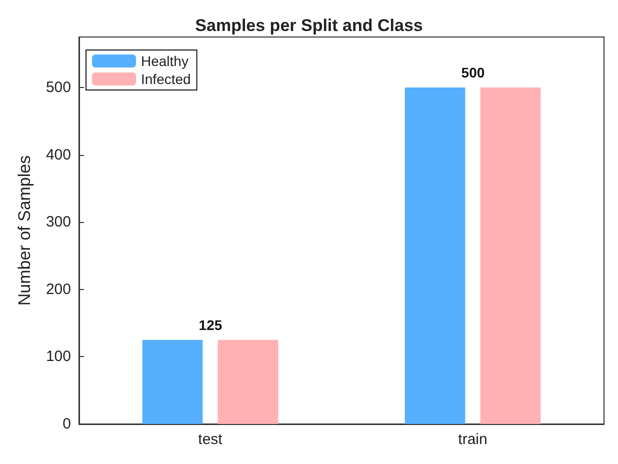 Image resolution: width=618 pixels, height=464 pixels. What do you see at coordinates (166, 79) in the screenshot?
I see `legend-label: Infected` at bounding box center [166, 79].